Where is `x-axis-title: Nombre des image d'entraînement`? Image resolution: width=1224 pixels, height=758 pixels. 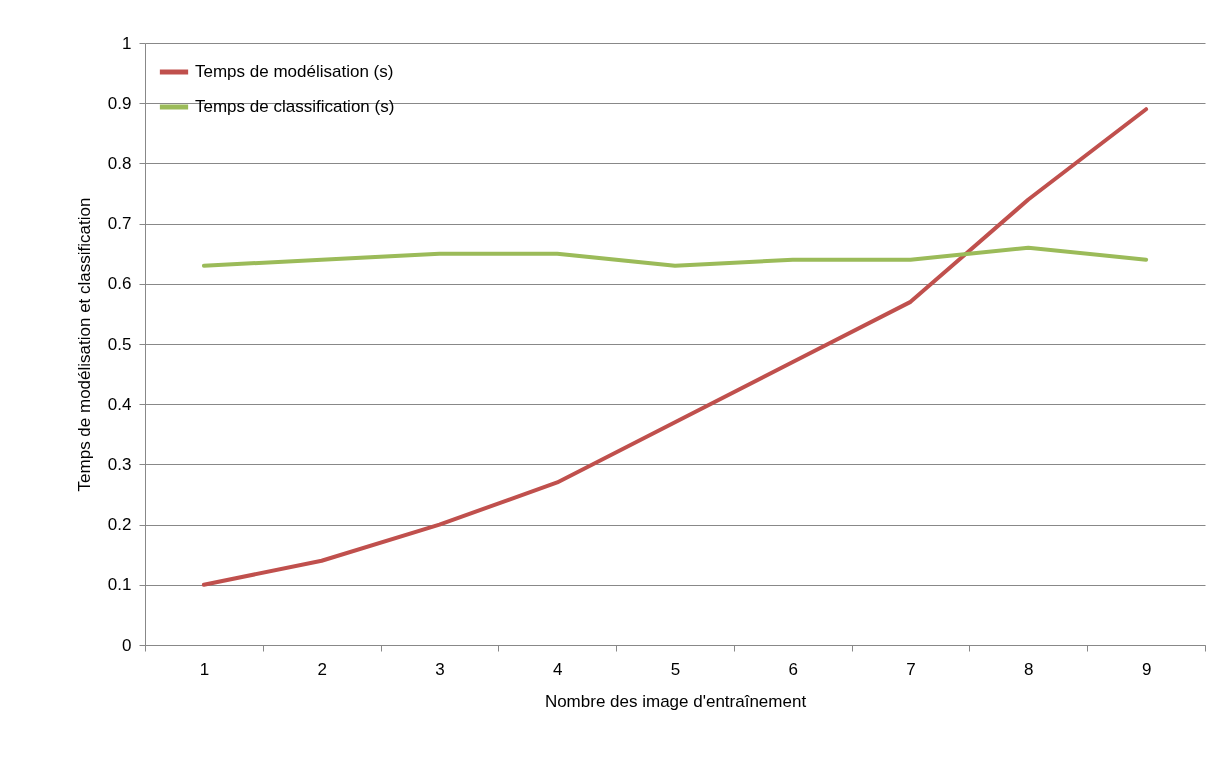 x-axis-title: Nombre des image d'entraînement is located at coordinates (675, 701).